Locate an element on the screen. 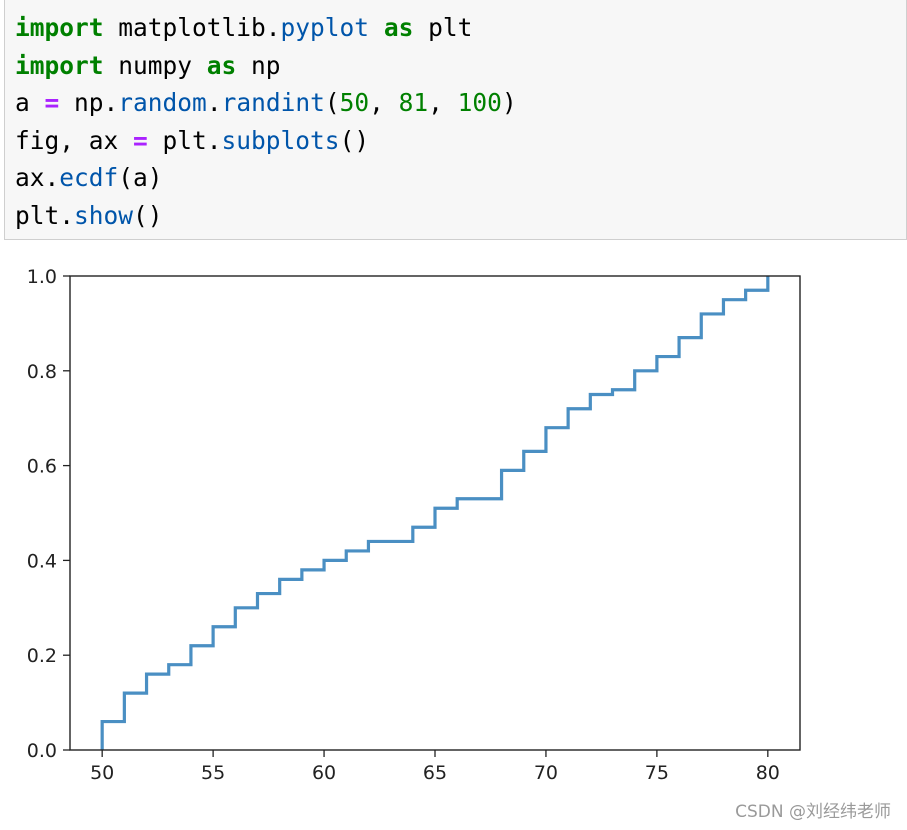 The height and width of the screenshot is (830, 907). y-tick-label: 0.8 is located at coordinates (42, 372).